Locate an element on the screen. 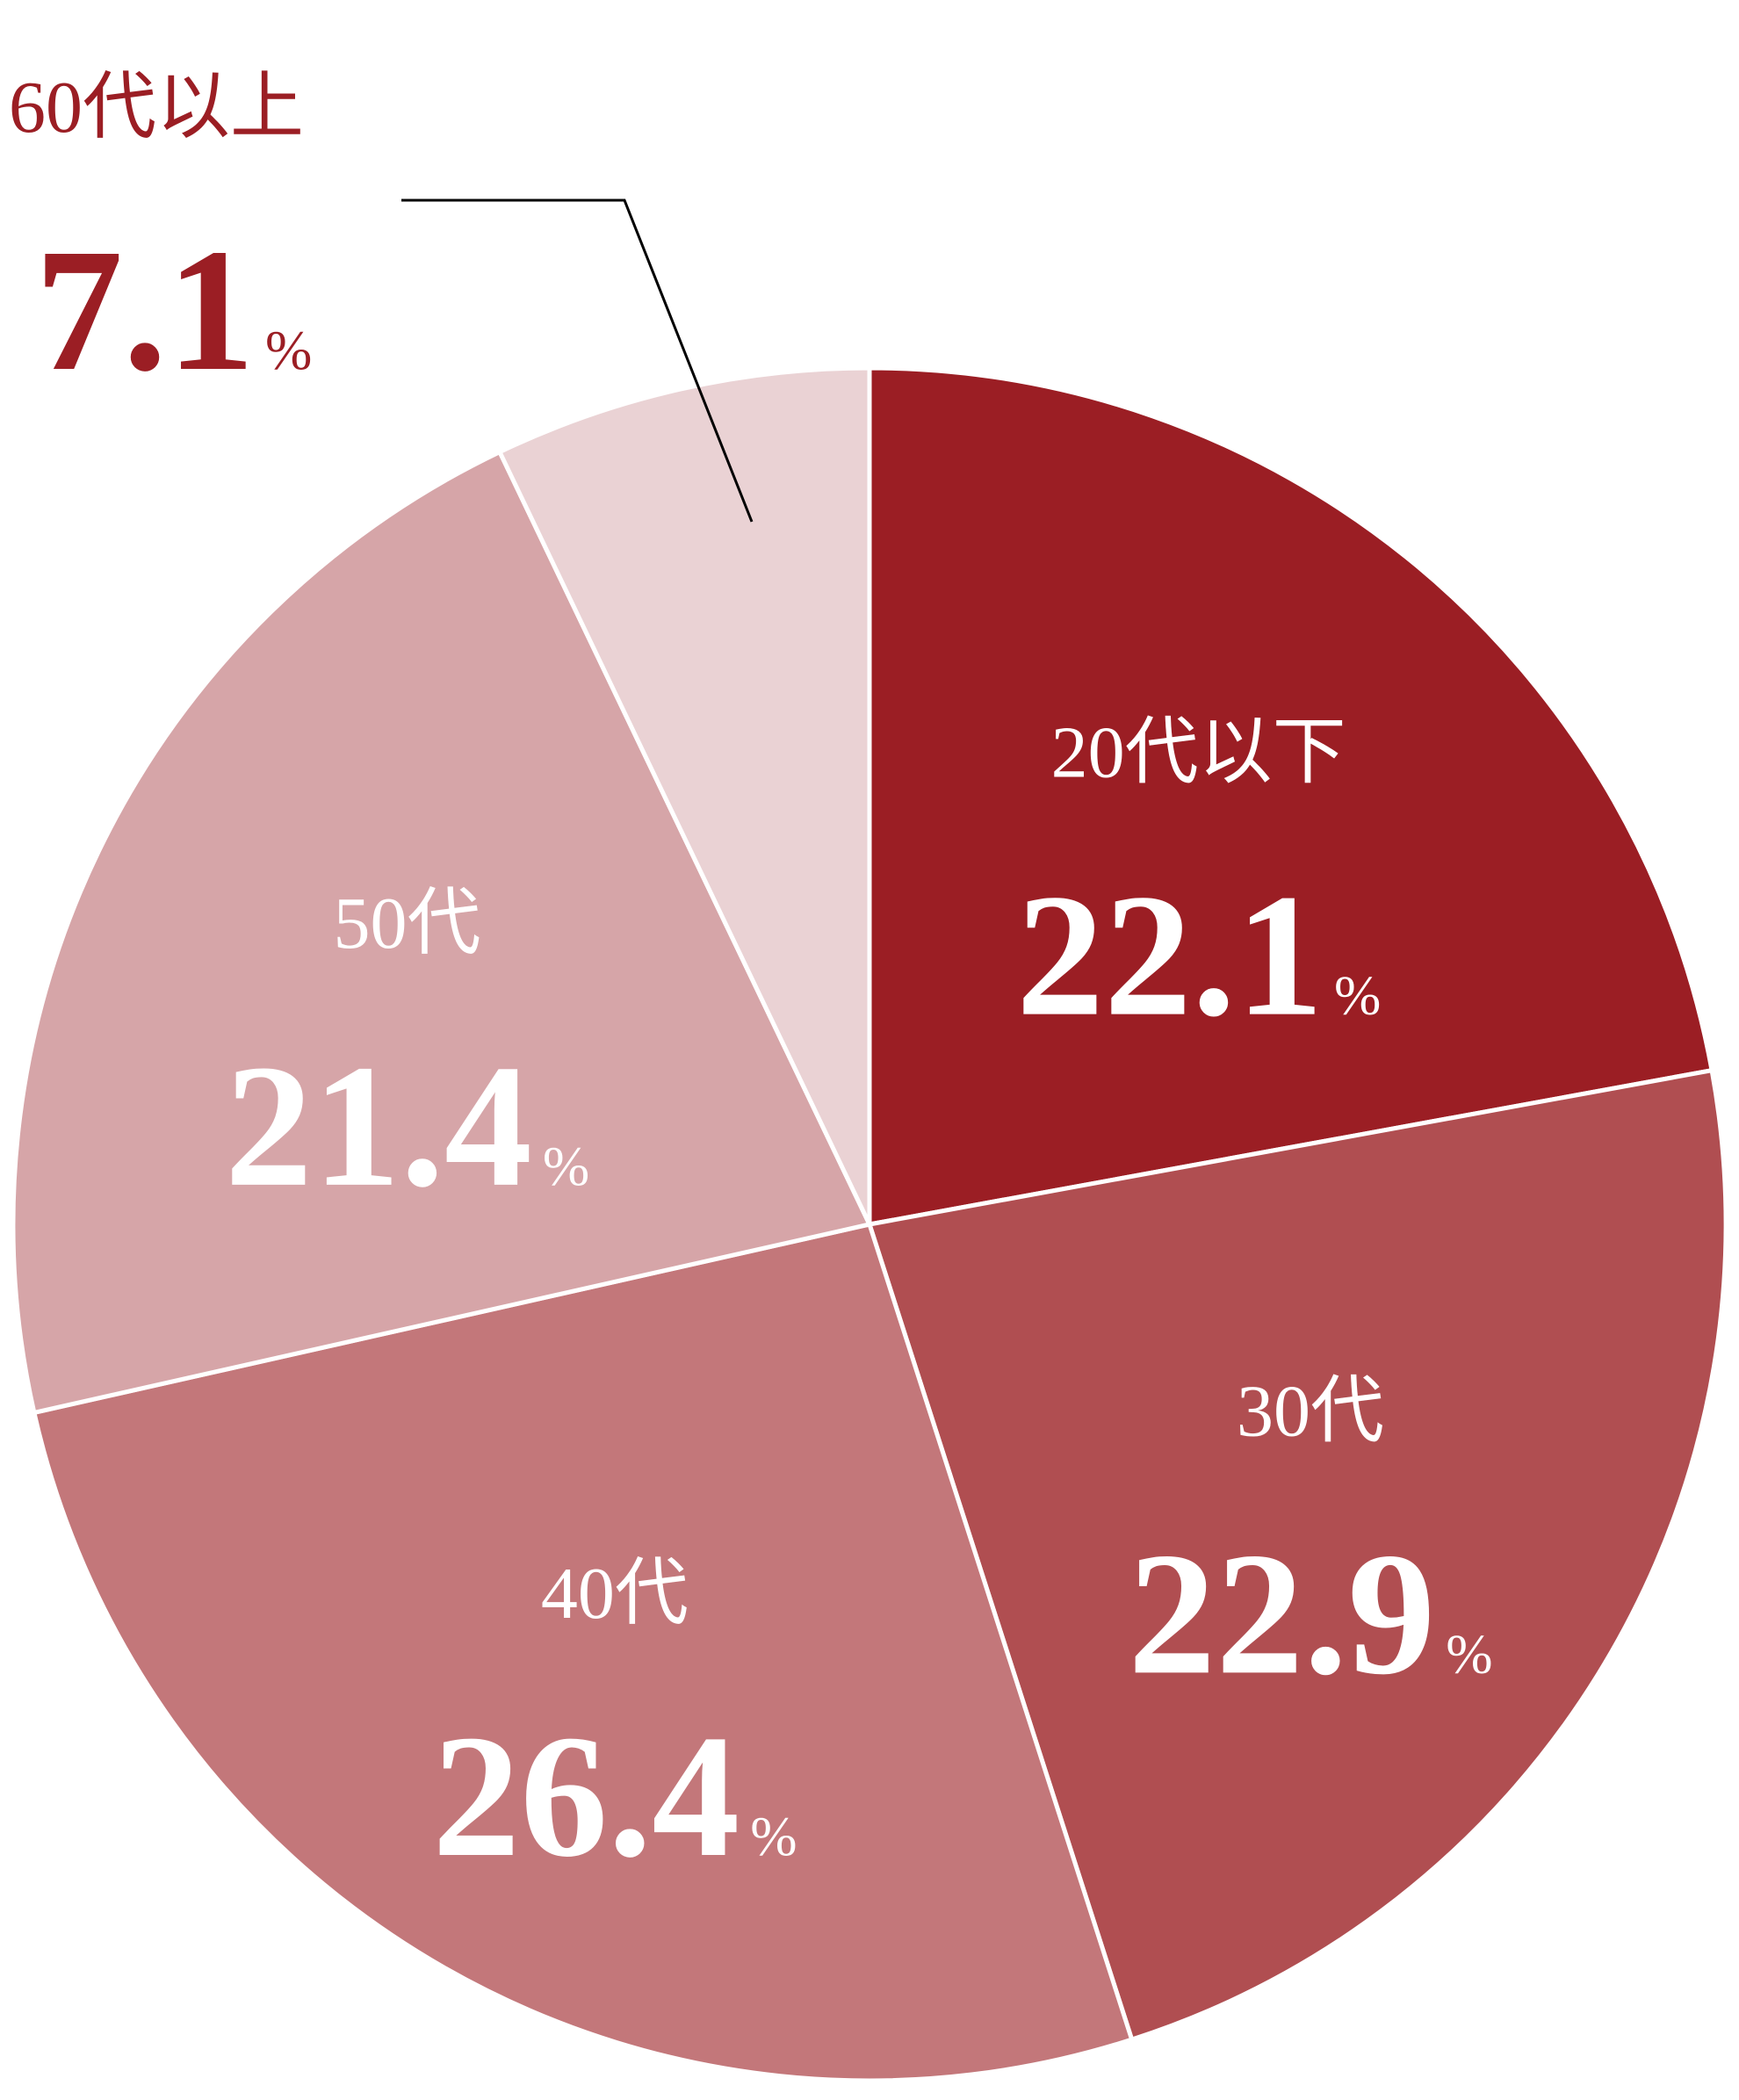 Image resolution: width=1739 pixels, height=2100 pixels. value-number: 22.1 is located at coordinates (1170, 956).